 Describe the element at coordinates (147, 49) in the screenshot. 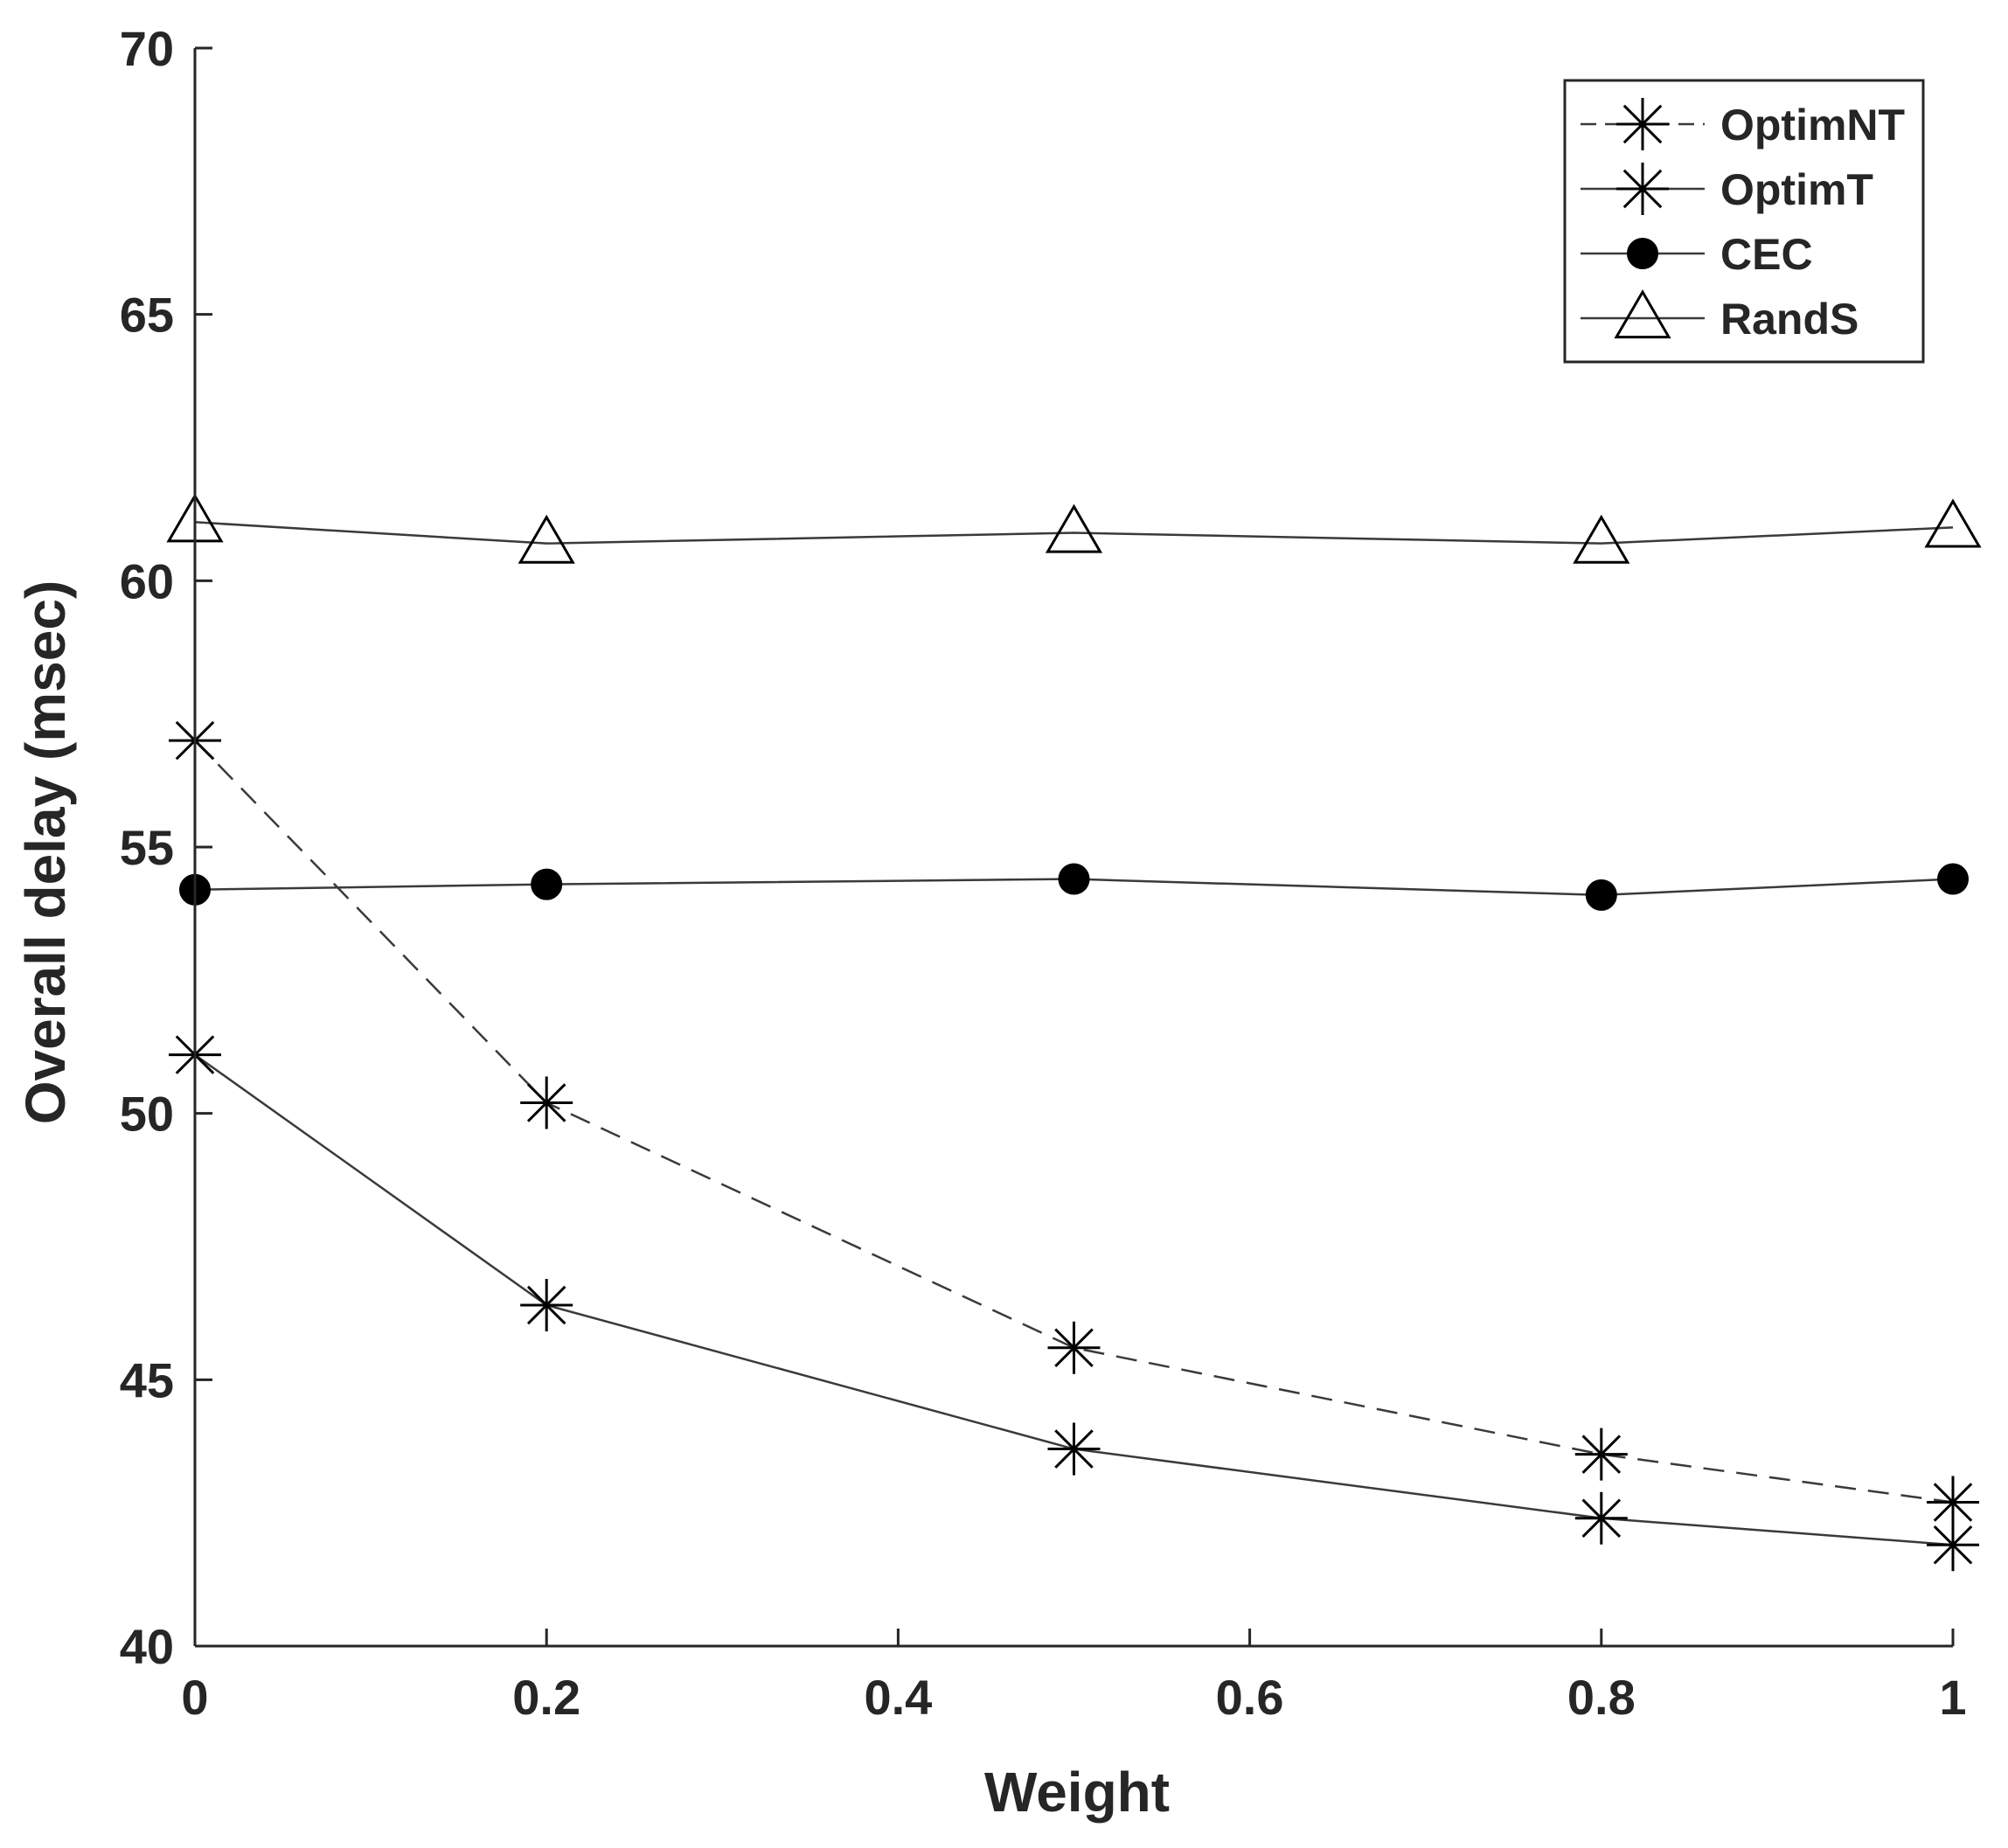

I see `y-tick-label: 70` at that location.